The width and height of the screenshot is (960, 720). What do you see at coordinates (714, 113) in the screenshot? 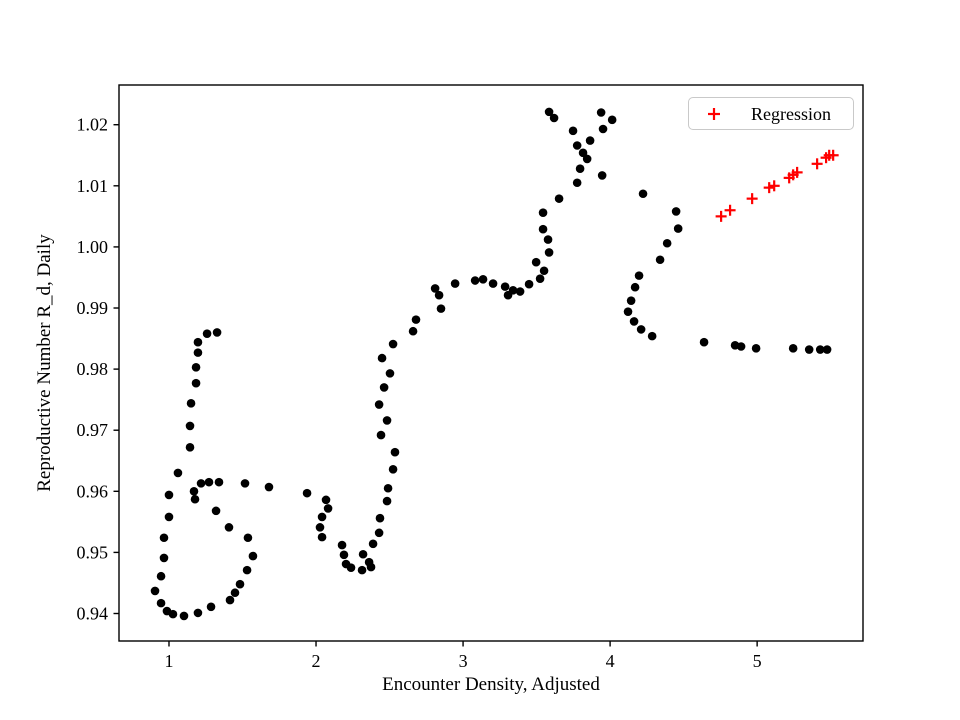
I see `plus-marker-icon` at bounding box center [714, 113].